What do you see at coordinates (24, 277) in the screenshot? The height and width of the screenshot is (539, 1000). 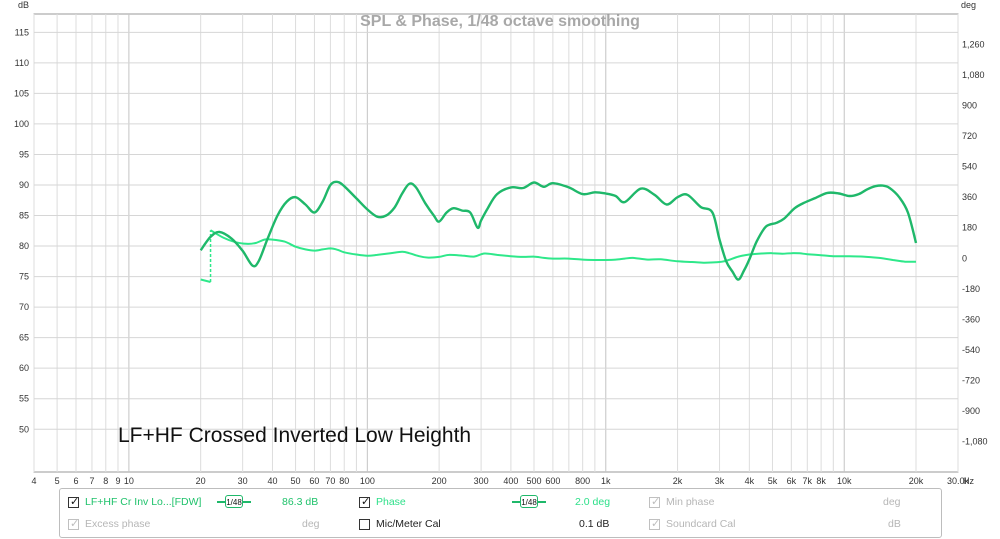 I see `y-left-tick-label: 75` at bounding box center [24, 277].